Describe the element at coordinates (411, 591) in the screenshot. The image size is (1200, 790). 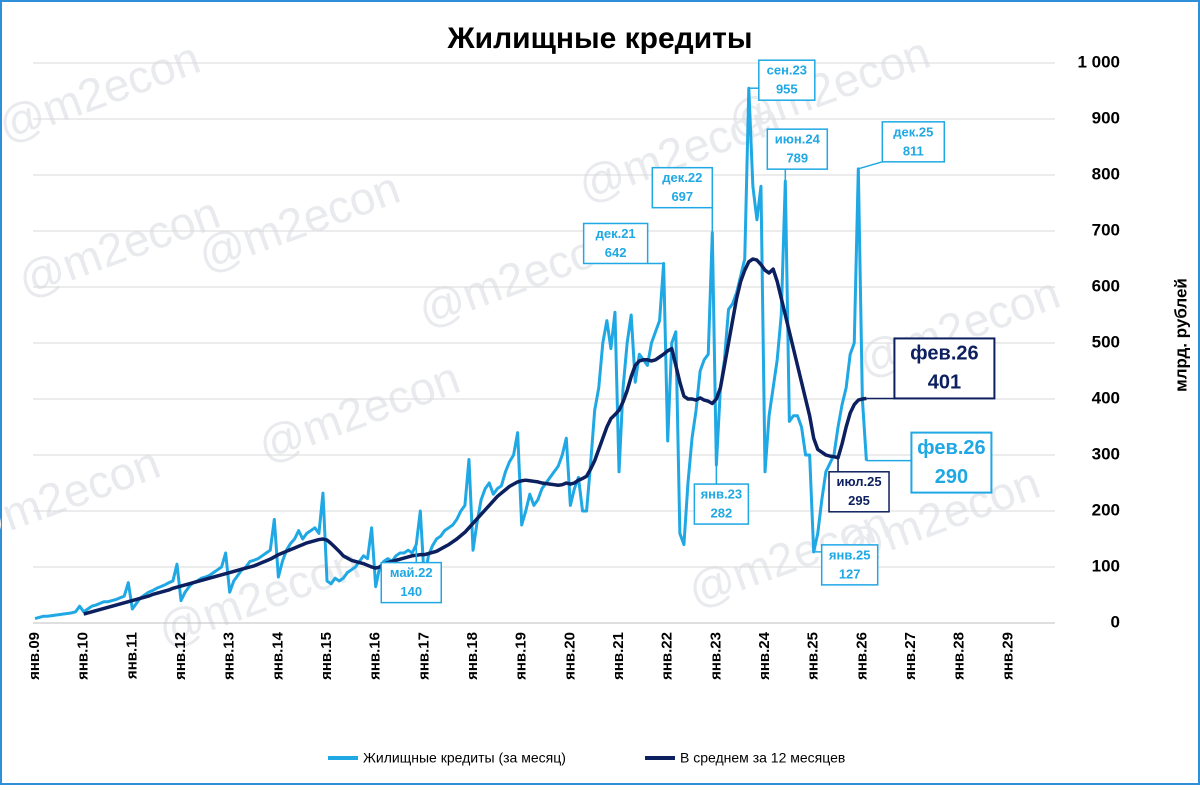
I see `callout-value: 140` at that location.